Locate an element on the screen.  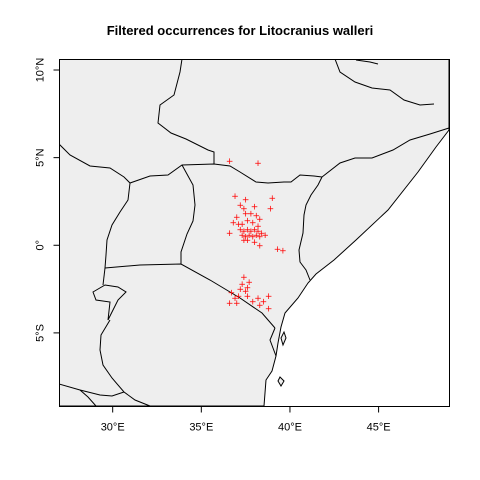
x-tick-label: 40°E is located at coordinates (290, 428).